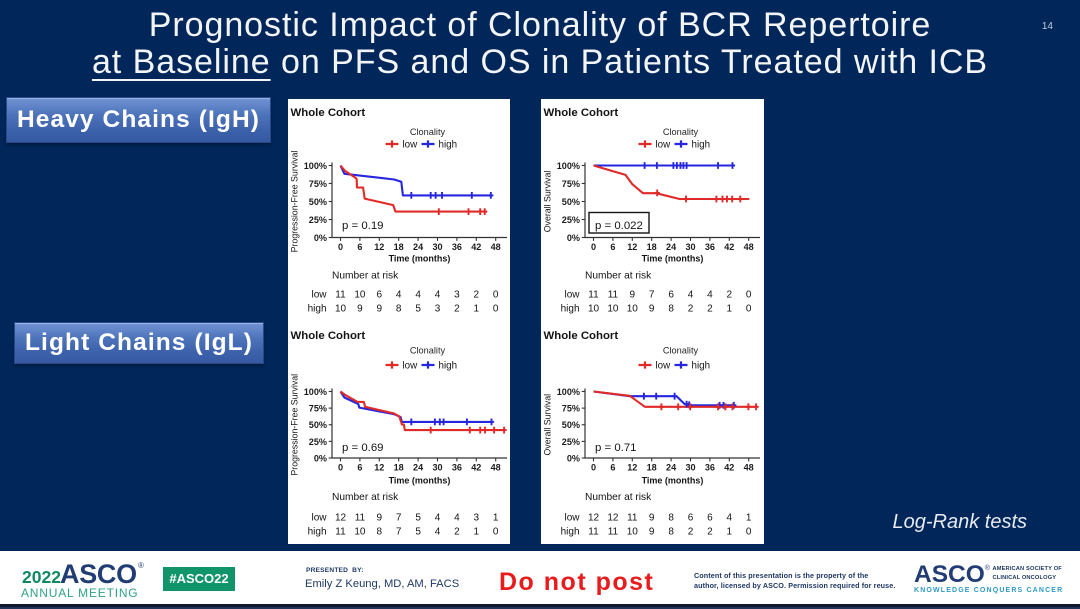  Describe the element at coordinates (618, 275) in the screenshot. I see `svg-text: Number at risk` at that location.